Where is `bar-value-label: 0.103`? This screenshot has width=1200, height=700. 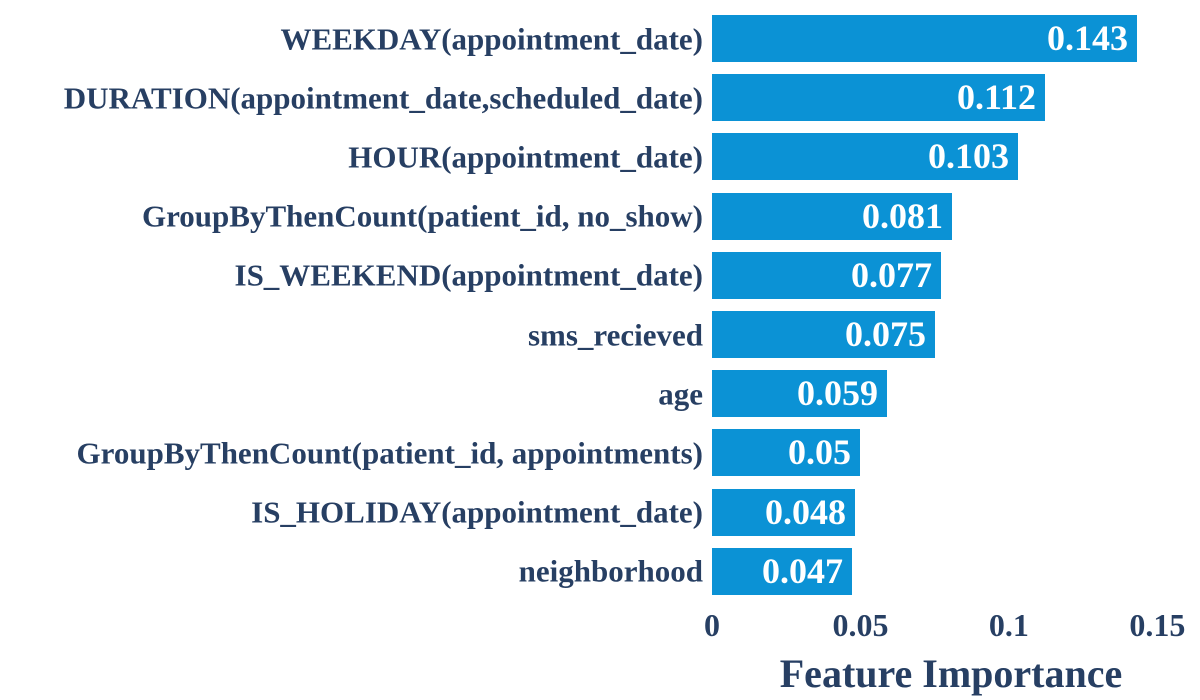
bar-value-label: 0.103 is located at coordinates (968, 156).